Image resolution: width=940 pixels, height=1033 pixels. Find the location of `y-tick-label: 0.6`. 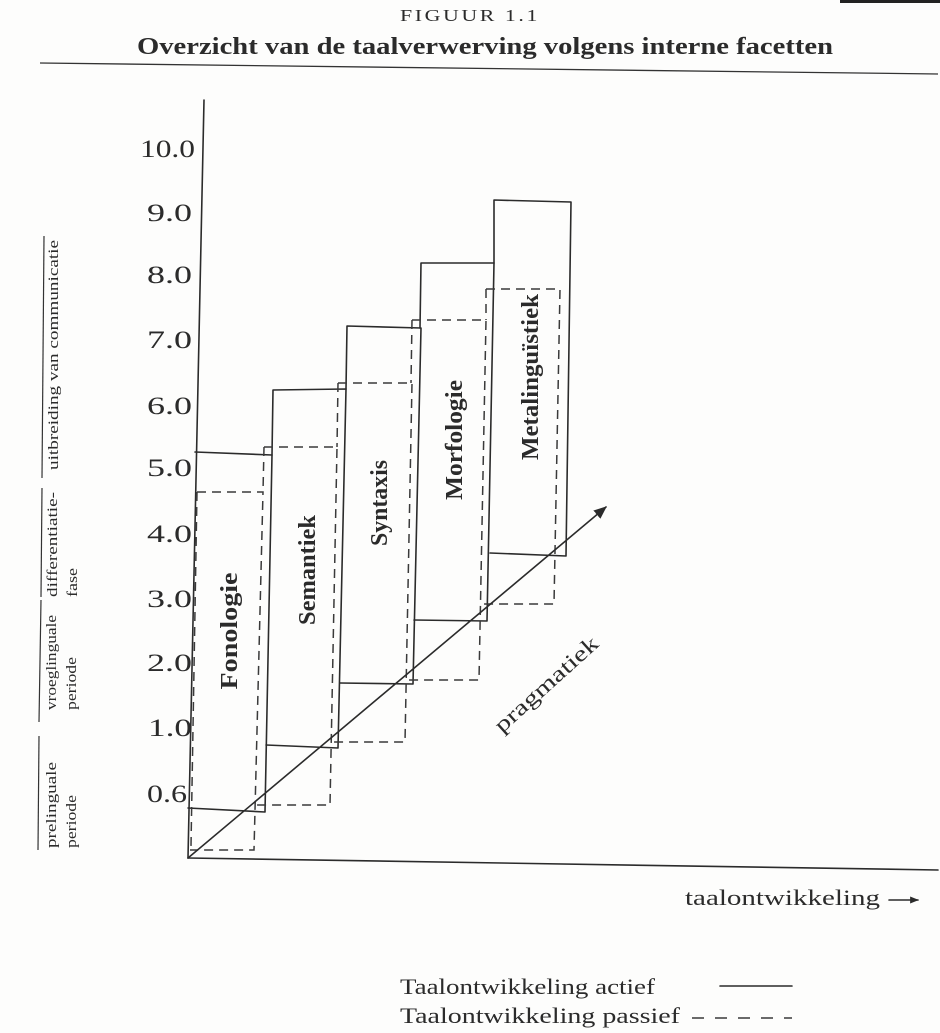

y-tick-label: 0.6 is located at coordinates (167, 794).